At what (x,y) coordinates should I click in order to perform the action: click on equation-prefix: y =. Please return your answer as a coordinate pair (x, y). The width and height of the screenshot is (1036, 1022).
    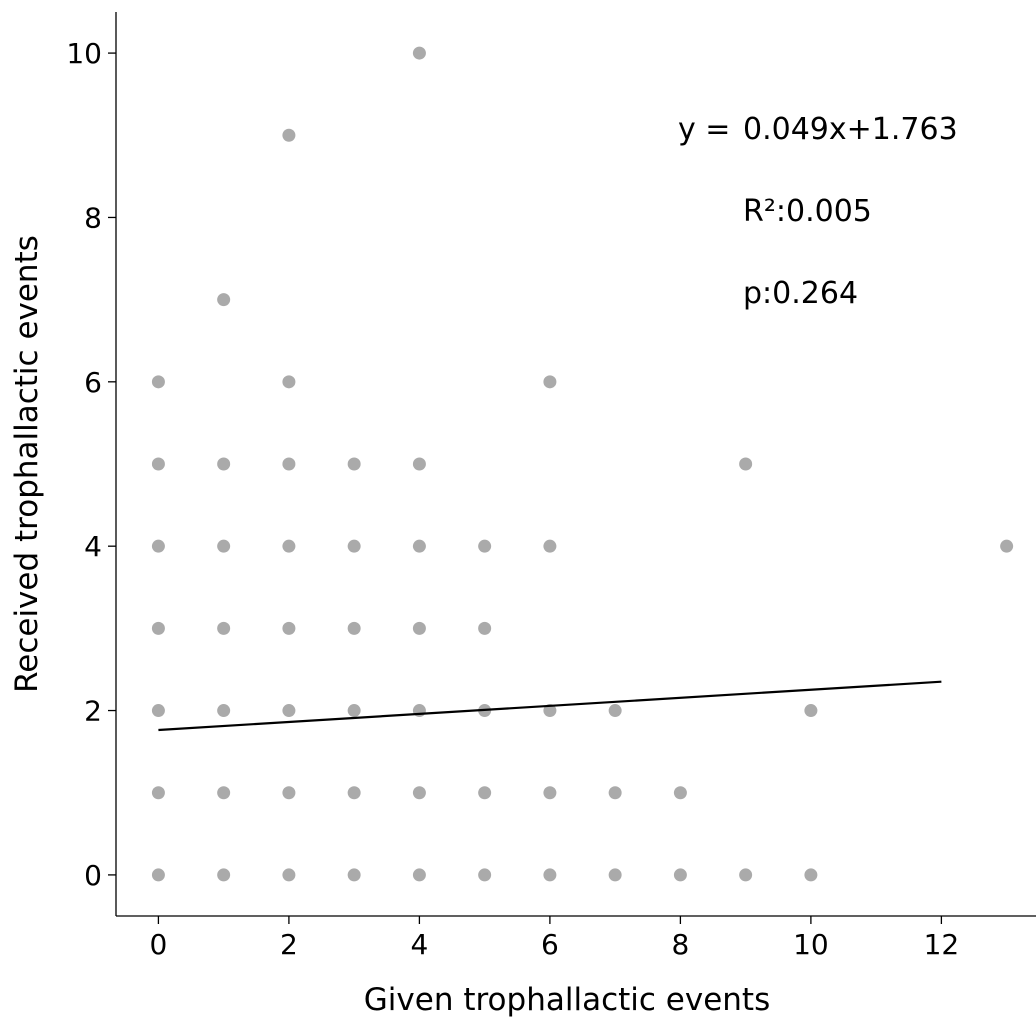
    Looking at the image, I should click on (704, 129).